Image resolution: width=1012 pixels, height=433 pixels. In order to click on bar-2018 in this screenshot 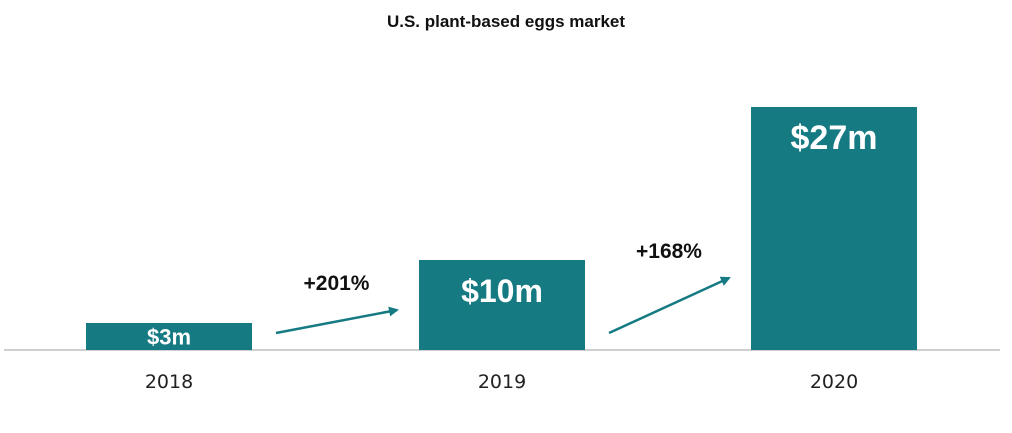, I will do `click(169, 336)`.